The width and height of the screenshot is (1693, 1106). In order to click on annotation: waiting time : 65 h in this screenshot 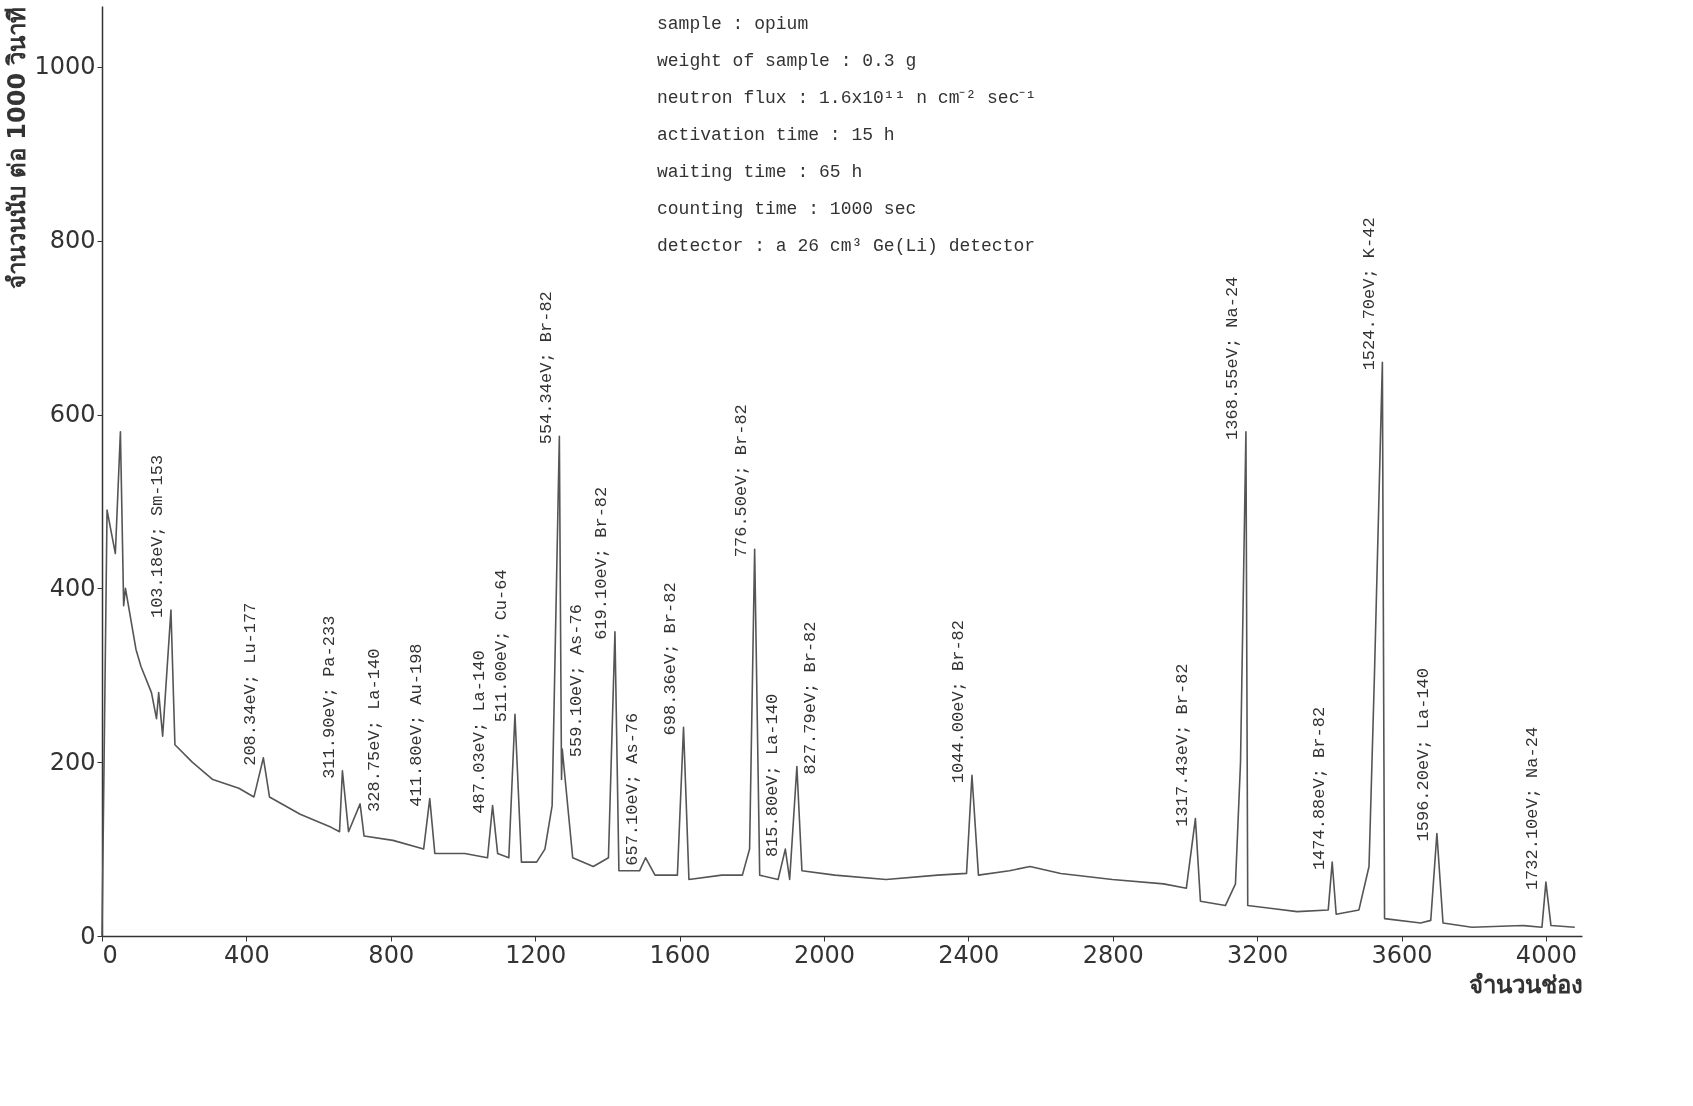, I will do `click(760, 172)`.